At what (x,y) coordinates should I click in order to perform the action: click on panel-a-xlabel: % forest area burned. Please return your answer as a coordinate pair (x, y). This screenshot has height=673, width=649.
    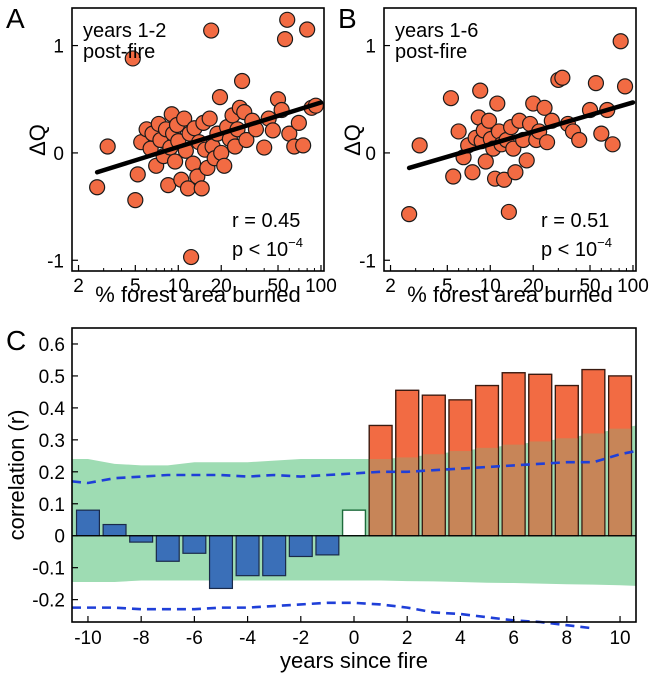
    Looking at the image, I should click on (197, 294).